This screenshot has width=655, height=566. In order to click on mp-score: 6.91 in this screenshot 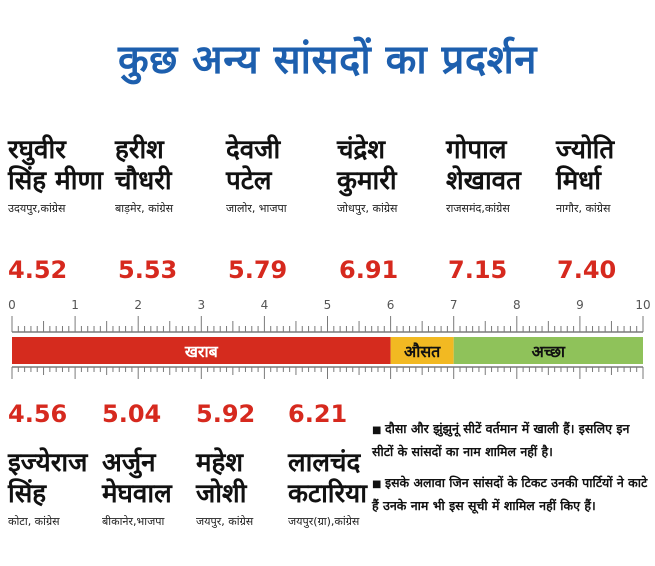, I will do `click(369, 270)`.